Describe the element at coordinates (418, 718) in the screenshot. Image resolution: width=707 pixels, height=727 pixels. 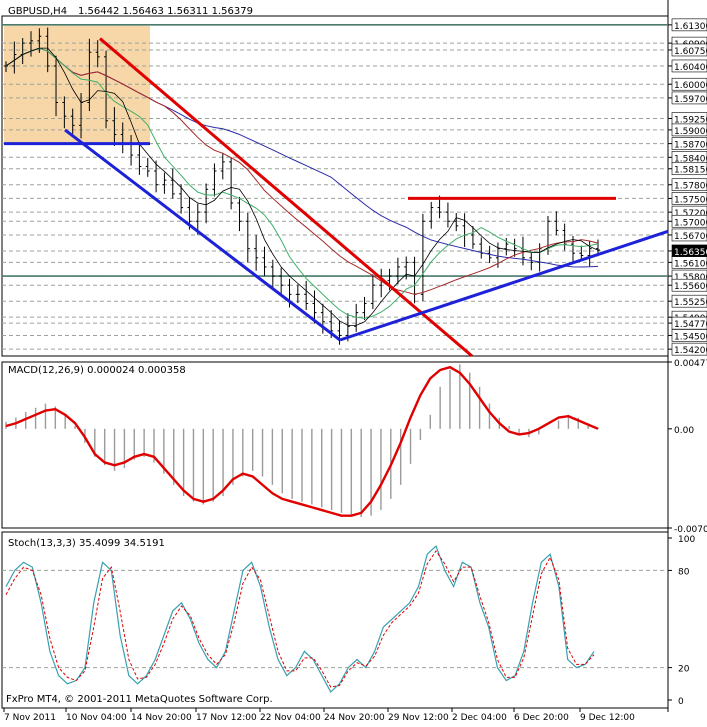
I see `time-tick-label: 29 Nov 12:00` at that location.